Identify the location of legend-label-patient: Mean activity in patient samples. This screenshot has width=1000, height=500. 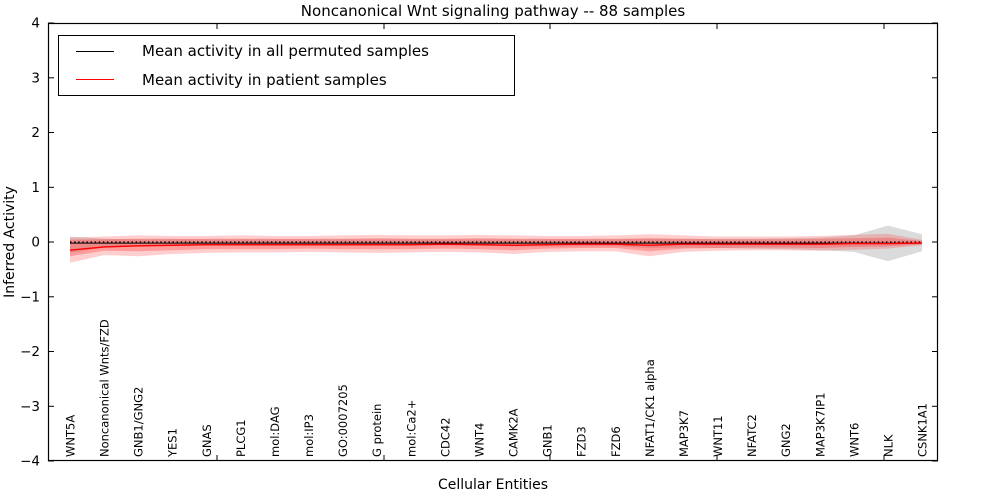
(264, 79).